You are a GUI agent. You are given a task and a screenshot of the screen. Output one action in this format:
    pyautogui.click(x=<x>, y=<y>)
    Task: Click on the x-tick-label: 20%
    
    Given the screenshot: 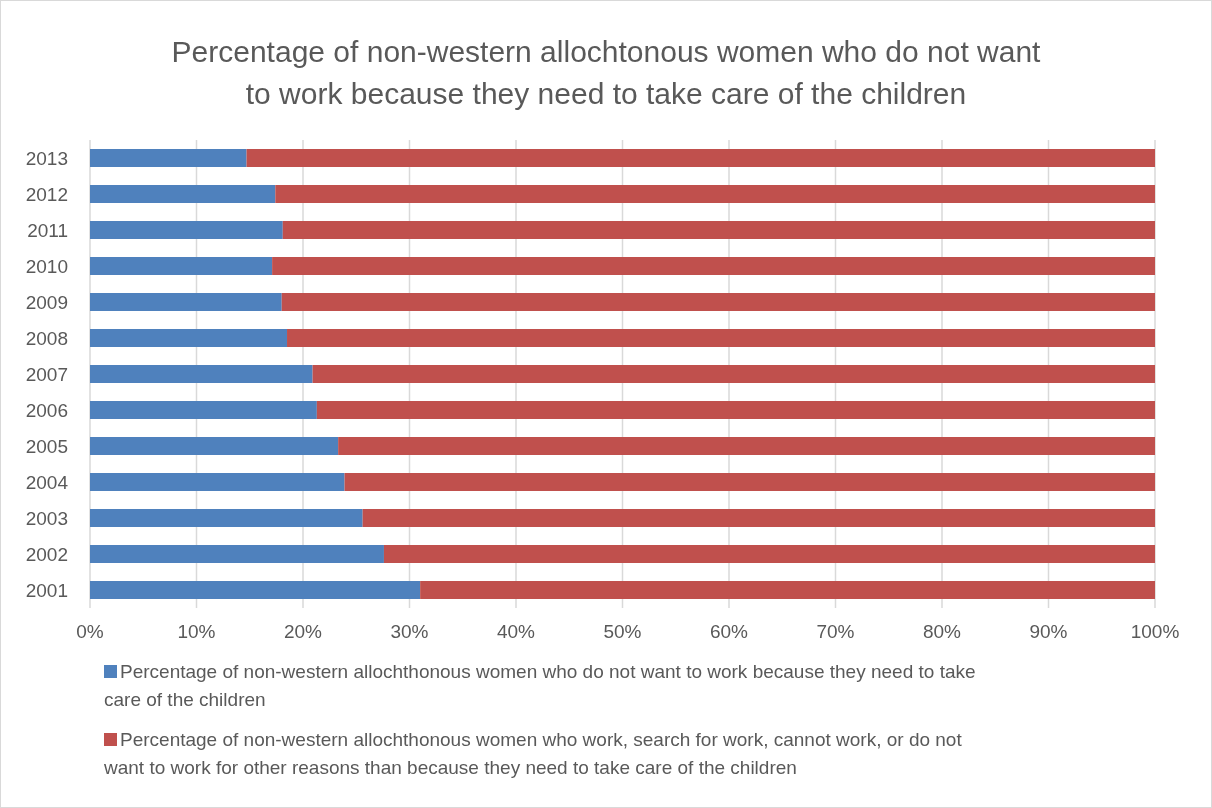 What is the action you would take?
    pyautogui.click(x=303, y=631)
    